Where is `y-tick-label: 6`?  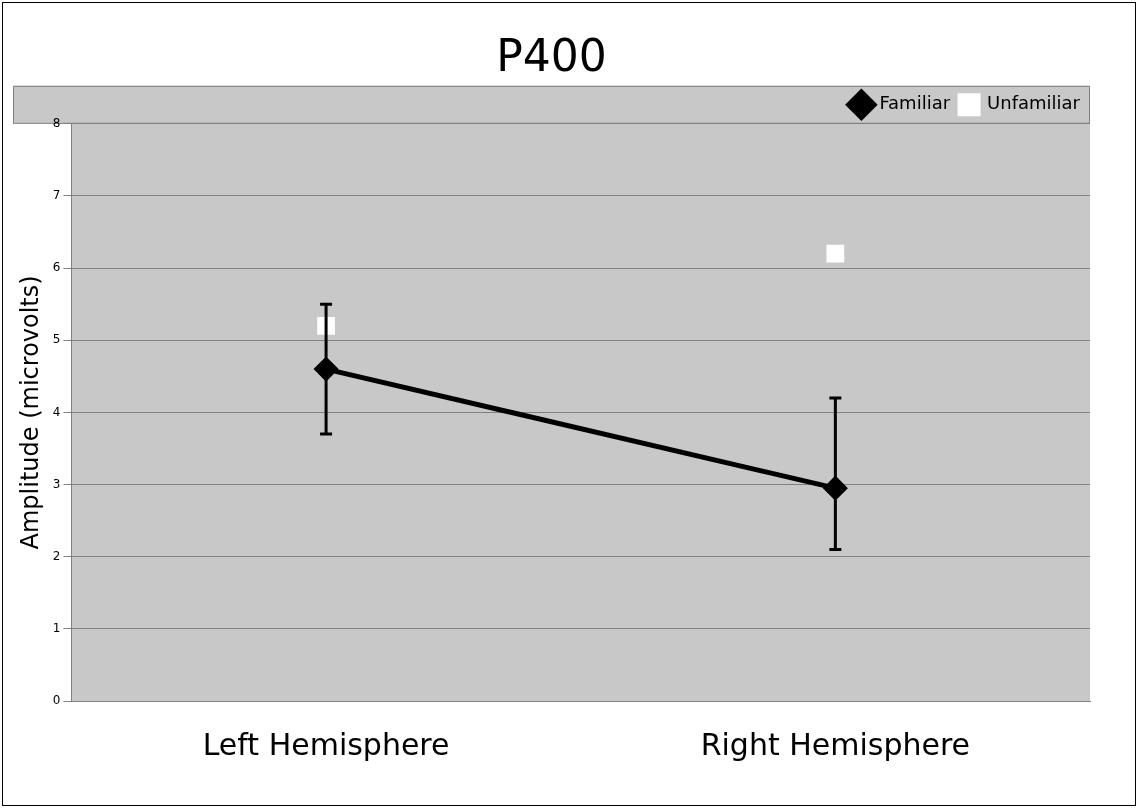 y-tick-label: 6 is located at coordinates (56, 267).